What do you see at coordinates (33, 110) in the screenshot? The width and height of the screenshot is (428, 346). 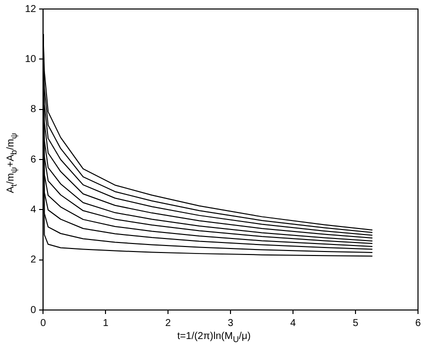 I see `y-tick-label: 8` at bounding box center [33, 110].